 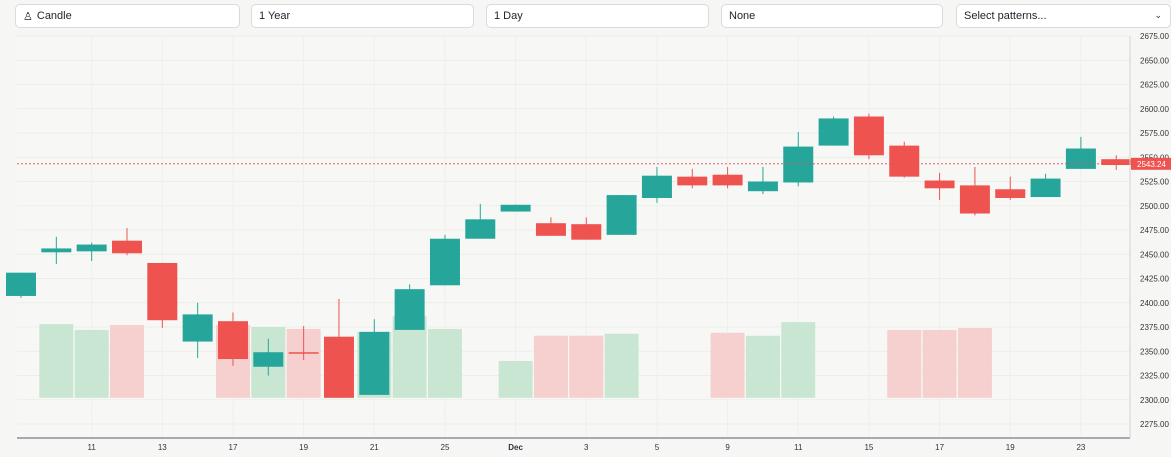 I want to click on x-tick-label: 5, so click(x=657, y=447).